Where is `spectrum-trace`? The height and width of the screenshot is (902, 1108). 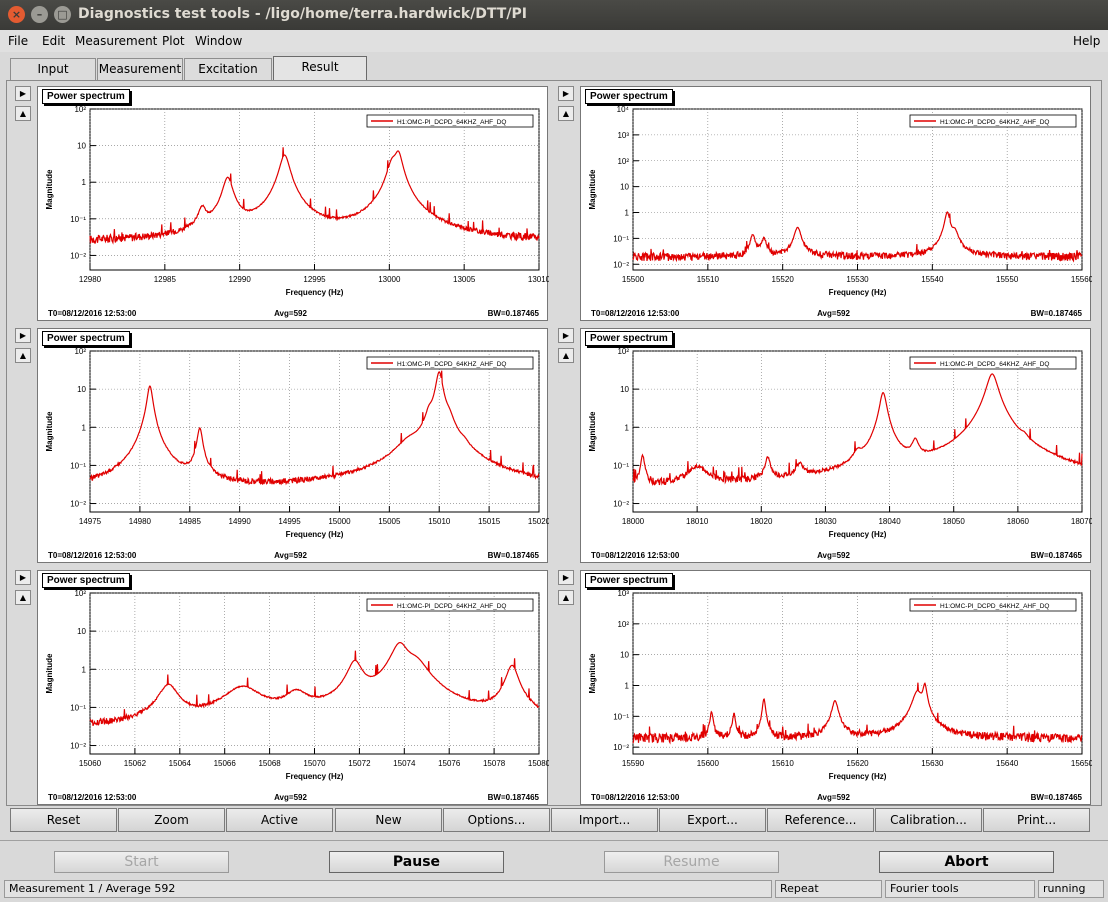 spectrum-trace is located at coordinates (857, 237).